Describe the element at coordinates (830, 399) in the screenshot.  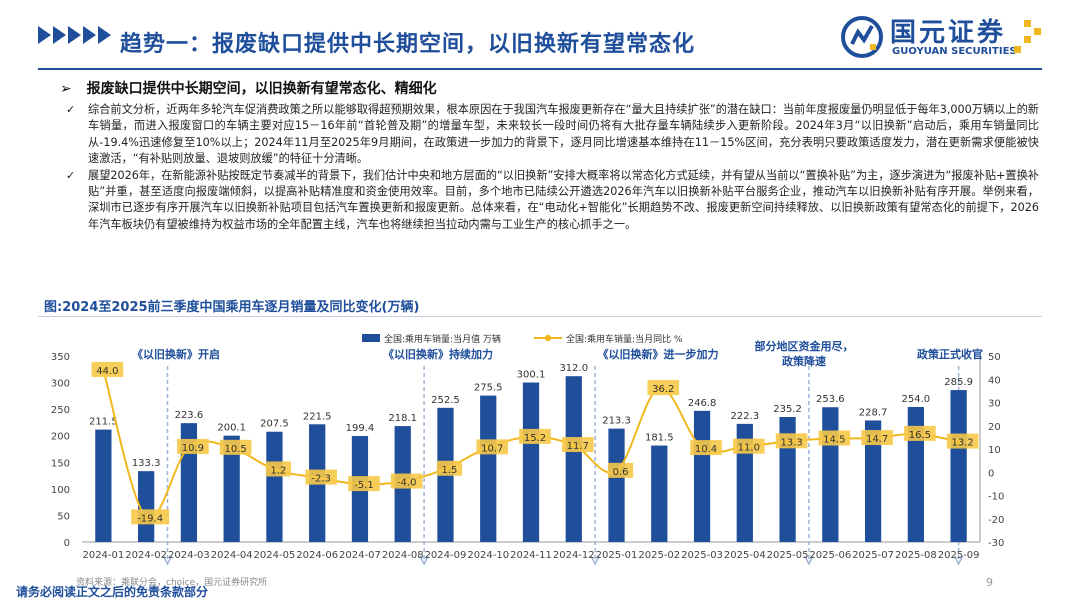
I see `bar-value-label: 253.6` at that location.